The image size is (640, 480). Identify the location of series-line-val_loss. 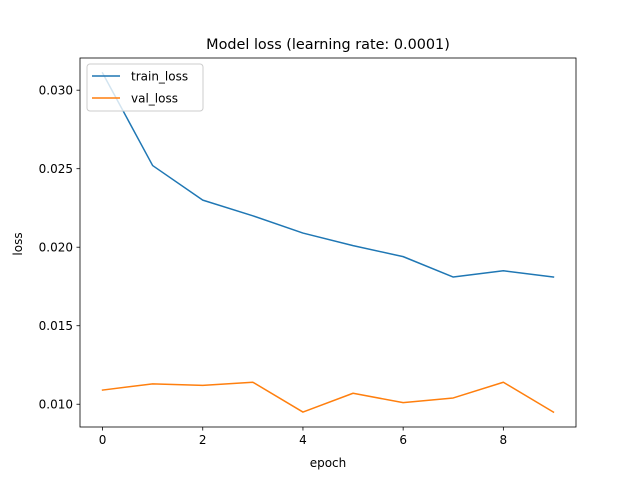
(328, 397).